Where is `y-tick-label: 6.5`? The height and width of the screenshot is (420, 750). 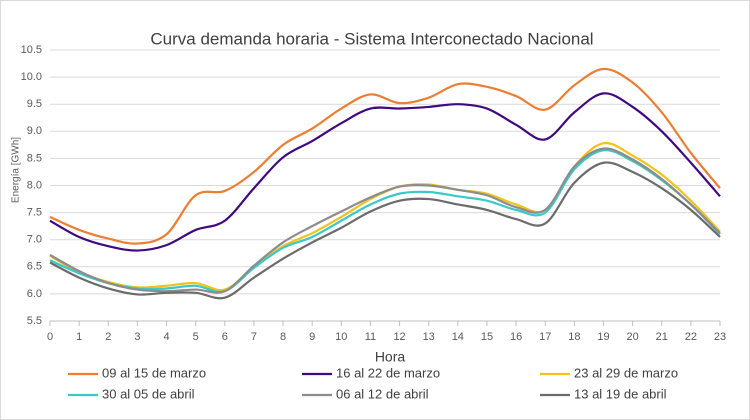 y-tick-label: 6.5 is located at coordinates (34, 267).